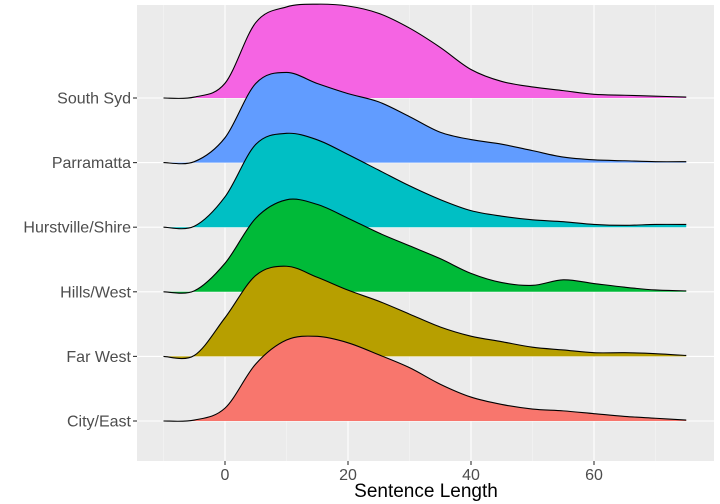 The width and height of the screenshot is (720, 504). Describe the element at coordinates (348, 475) in the screenshot. I see `x-tick-label: 20` at that location.